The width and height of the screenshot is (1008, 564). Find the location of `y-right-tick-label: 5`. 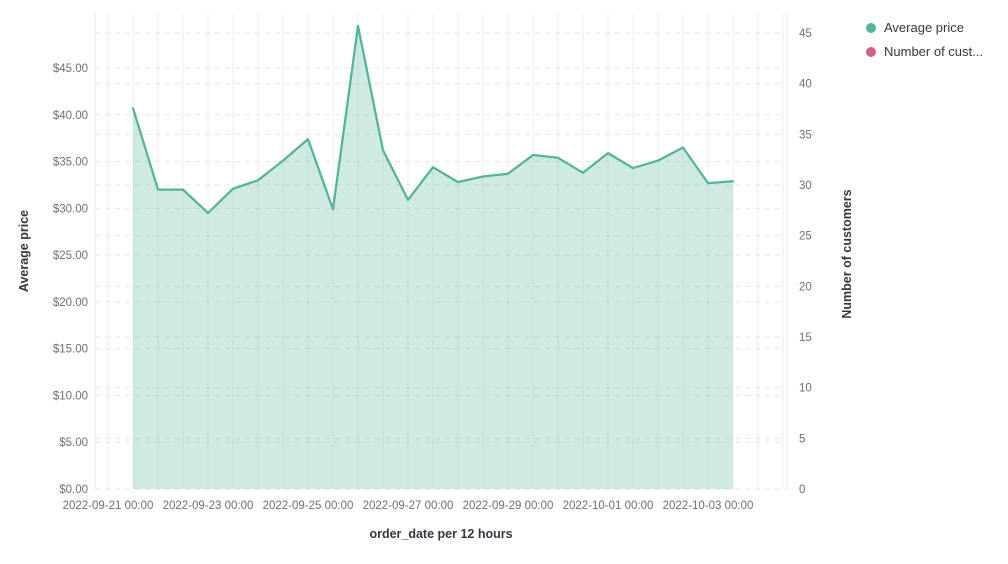

y-right-tick-label: 5 is located at coordinates (802, 439).